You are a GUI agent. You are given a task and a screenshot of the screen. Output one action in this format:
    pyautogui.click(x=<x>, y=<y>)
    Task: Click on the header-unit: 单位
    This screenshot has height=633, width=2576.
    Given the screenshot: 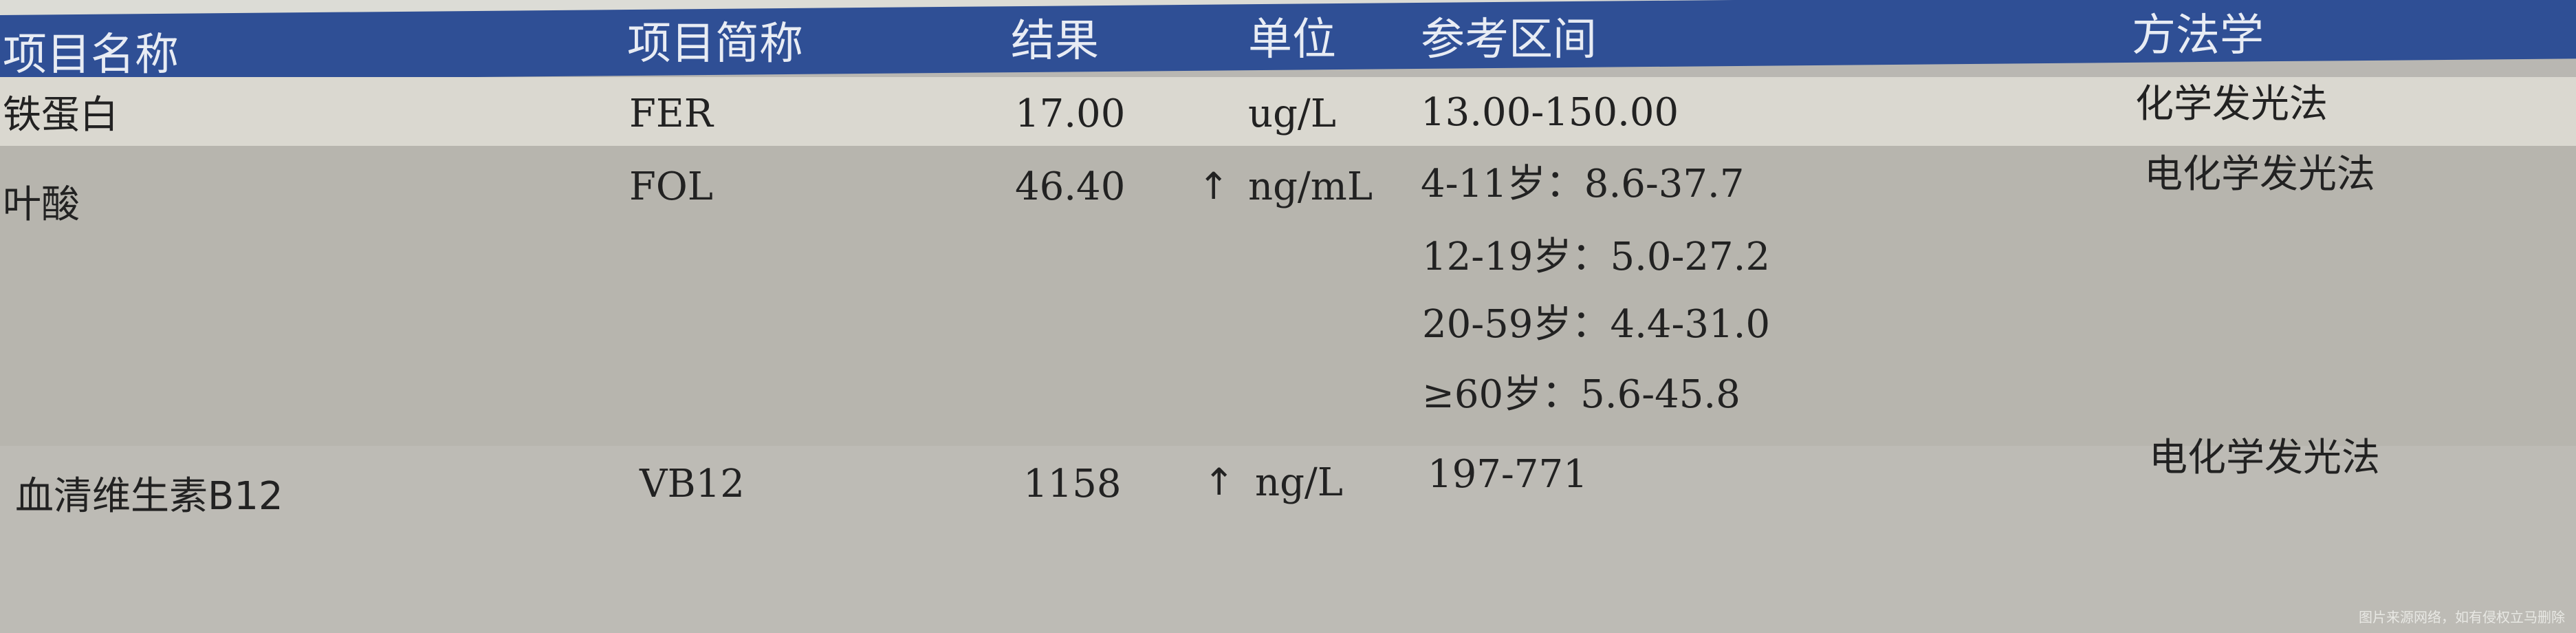 What is the action you would take?
    pyautogui.click(x=1292, y=39)
    